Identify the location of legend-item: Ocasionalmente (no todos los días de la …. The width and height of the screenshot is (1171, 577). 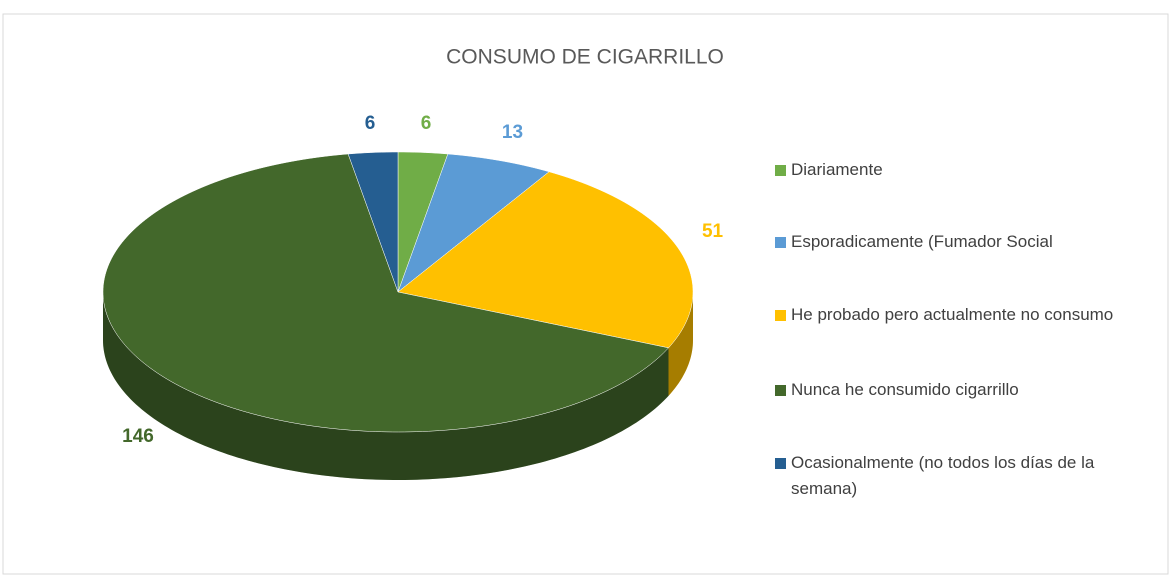
(950, 476).